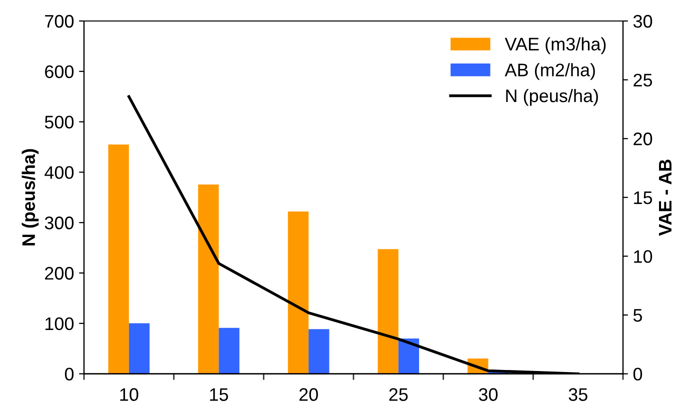 The image size is (700, 420). Describe the element at coordinates (643, 139) in the screenshot. I see `y2-tick-label: 20` at that location.